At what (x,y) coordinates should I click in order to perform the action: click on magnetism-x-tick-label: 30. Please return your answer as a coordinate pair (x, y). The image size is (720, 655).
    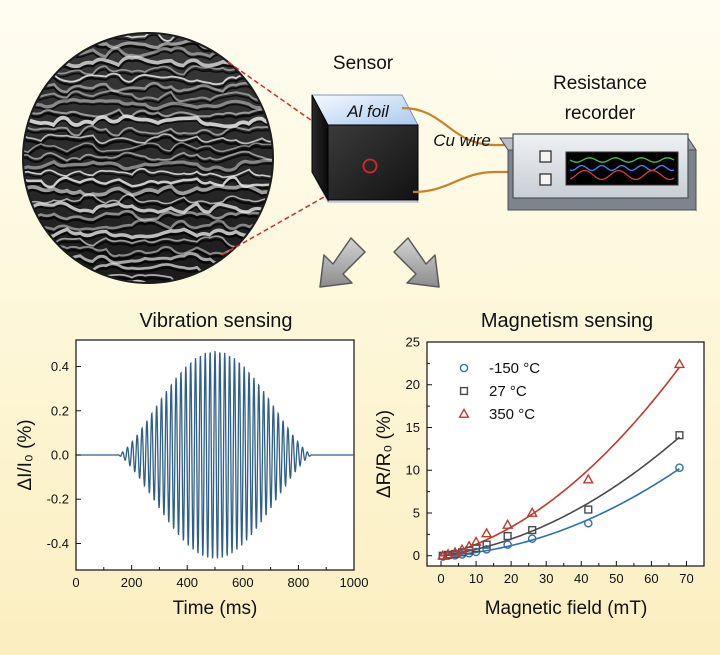
    Looking at the image, I should click on (546, 578).